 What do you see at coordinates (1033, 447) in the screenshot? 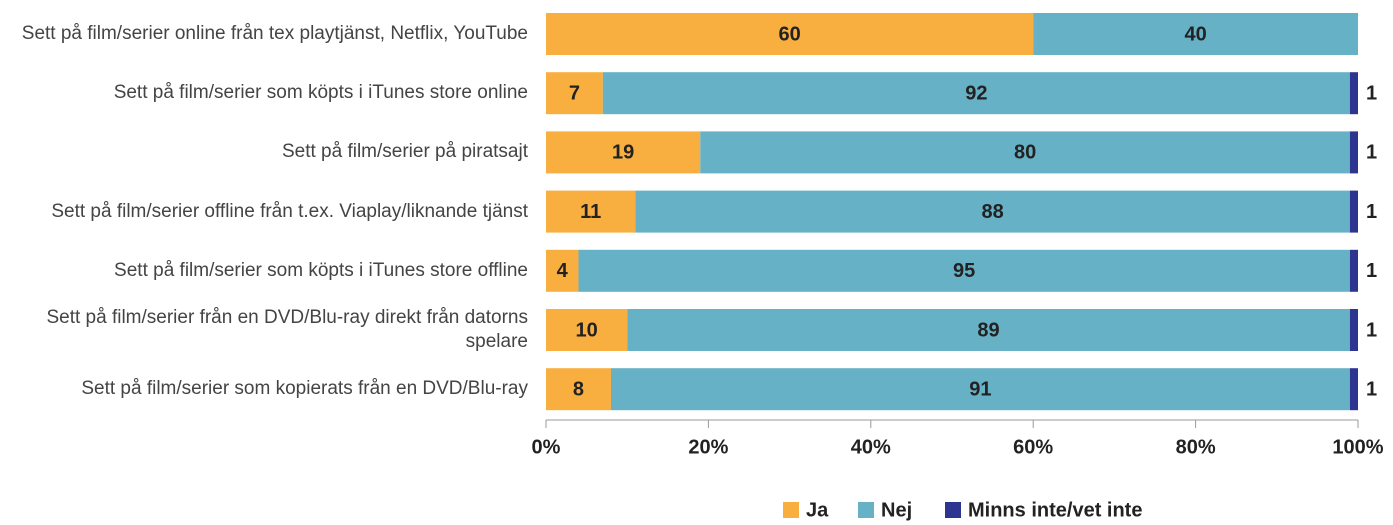
I see `x-tick-label: 60%` at bounding box center [1033, 447].